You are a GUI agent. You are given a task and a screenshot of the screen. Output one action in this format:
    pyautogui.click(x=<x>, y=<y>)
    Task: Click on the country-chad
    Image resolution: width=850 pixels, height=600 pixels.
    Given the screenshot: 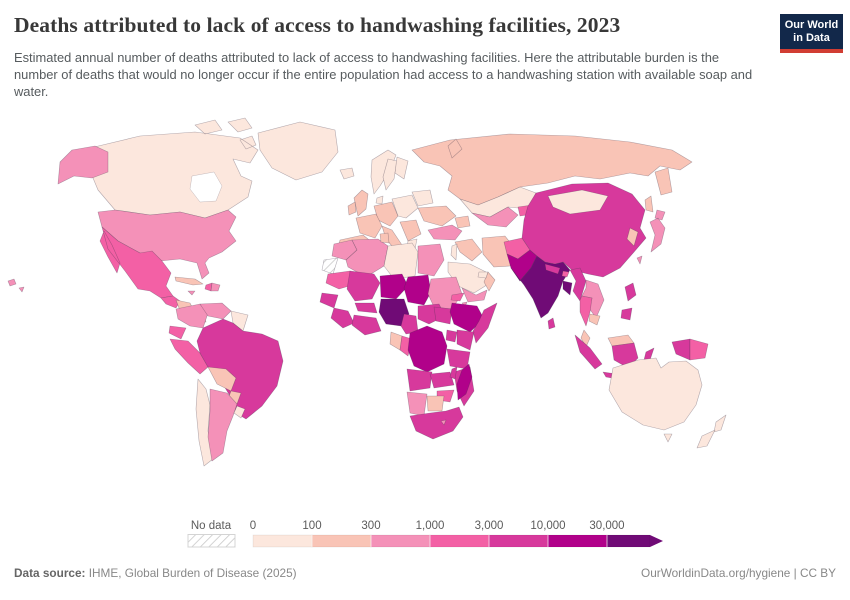 What is the action you would take?
    pyautogui.click(x=417, y=290)
    